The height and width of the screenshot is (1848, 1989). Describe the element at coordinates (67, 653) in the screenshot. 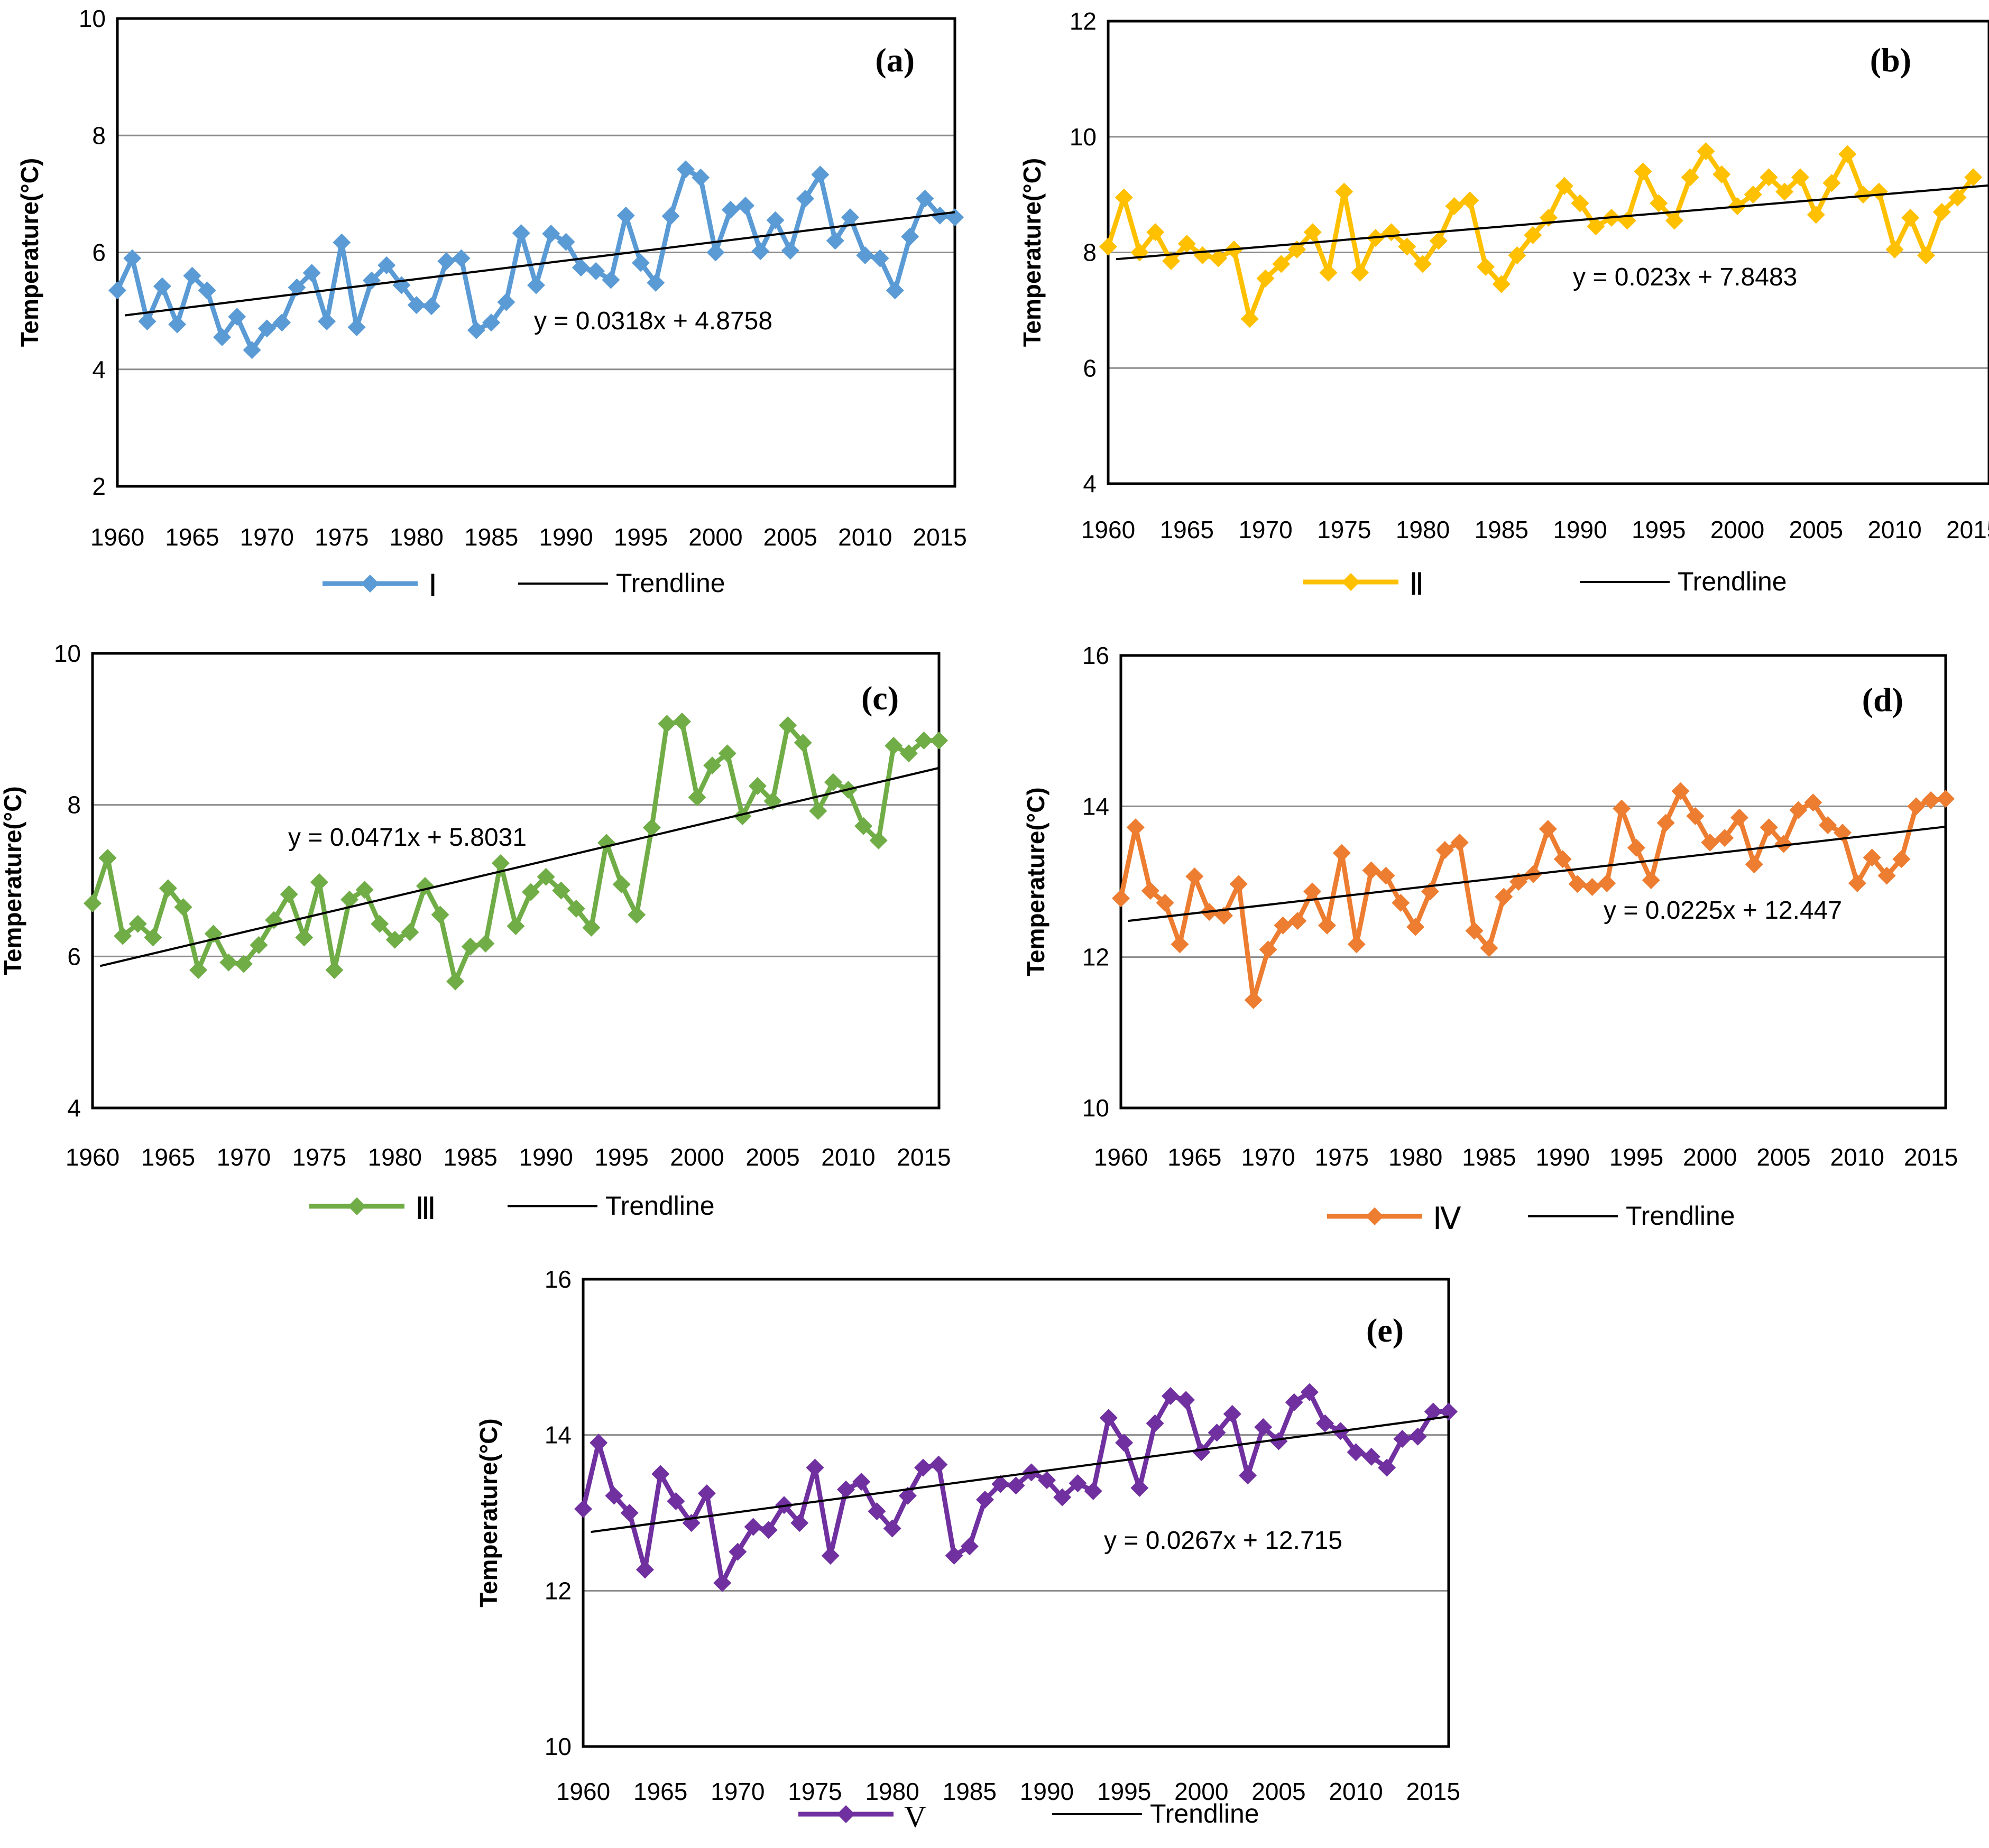

I see `y-tick-label: 10` at that location.